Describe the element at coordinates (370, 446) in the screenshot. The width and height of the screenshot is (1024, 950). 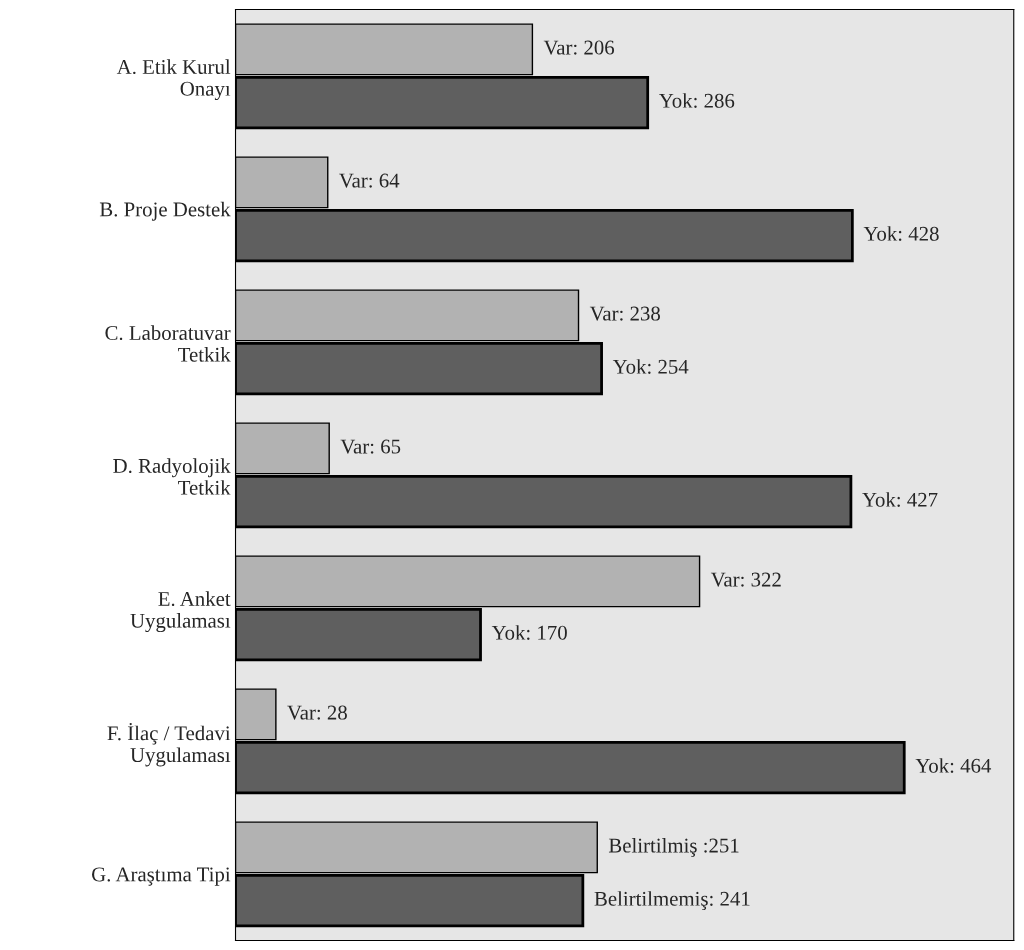
I see `data-label: Var: 65` at that location.